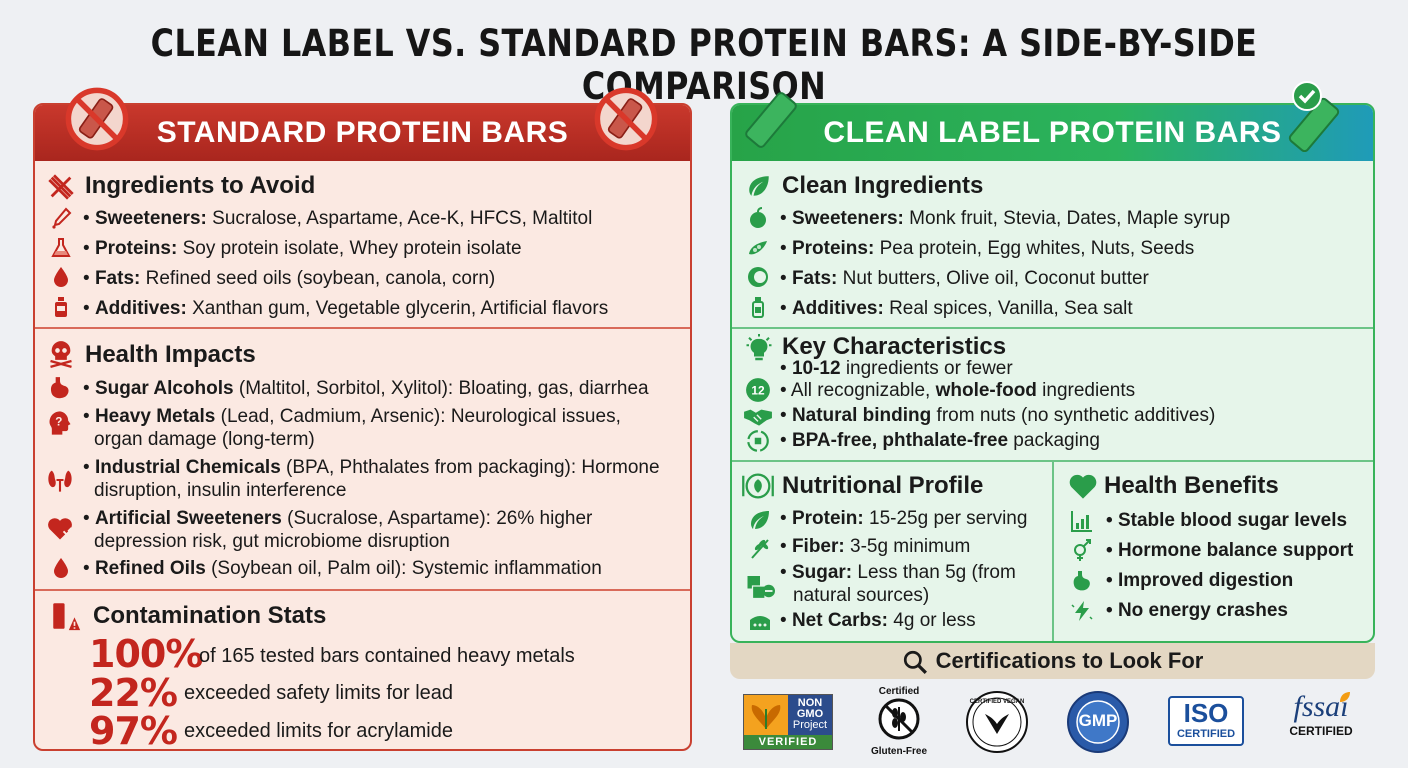 The width and height of the screenshot is (1408, 768). I want to click on stat-text: exceeded safety limits for lead, so click(319, 693).